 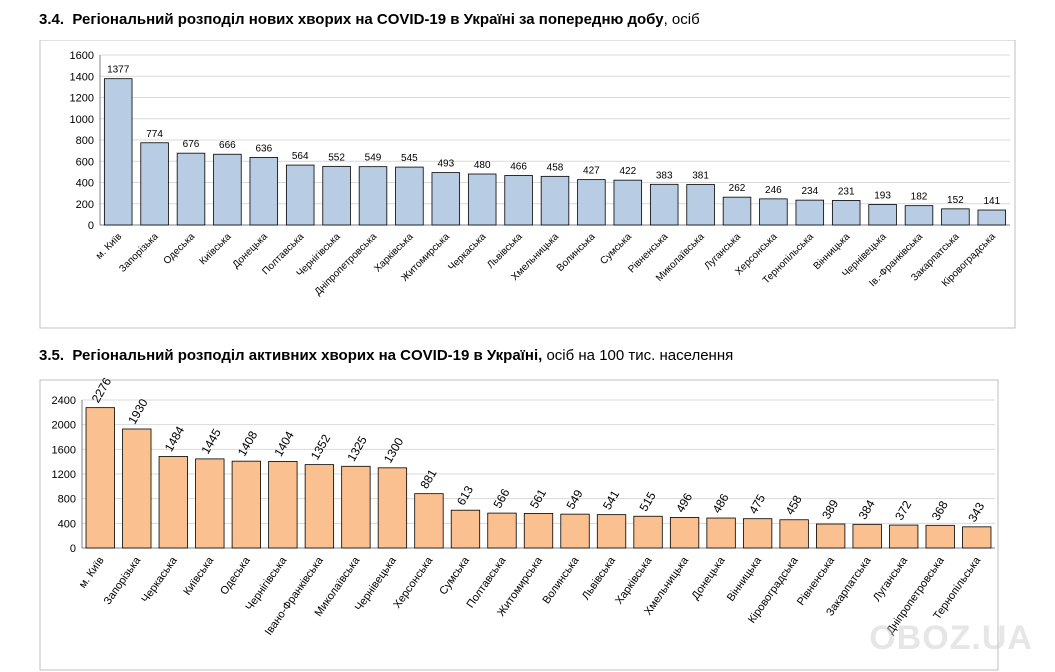 What do you see at coordinates (991, 201) in the screenshot?
I see `chart-1-data-label: 141` at bounding box center [991, 201].